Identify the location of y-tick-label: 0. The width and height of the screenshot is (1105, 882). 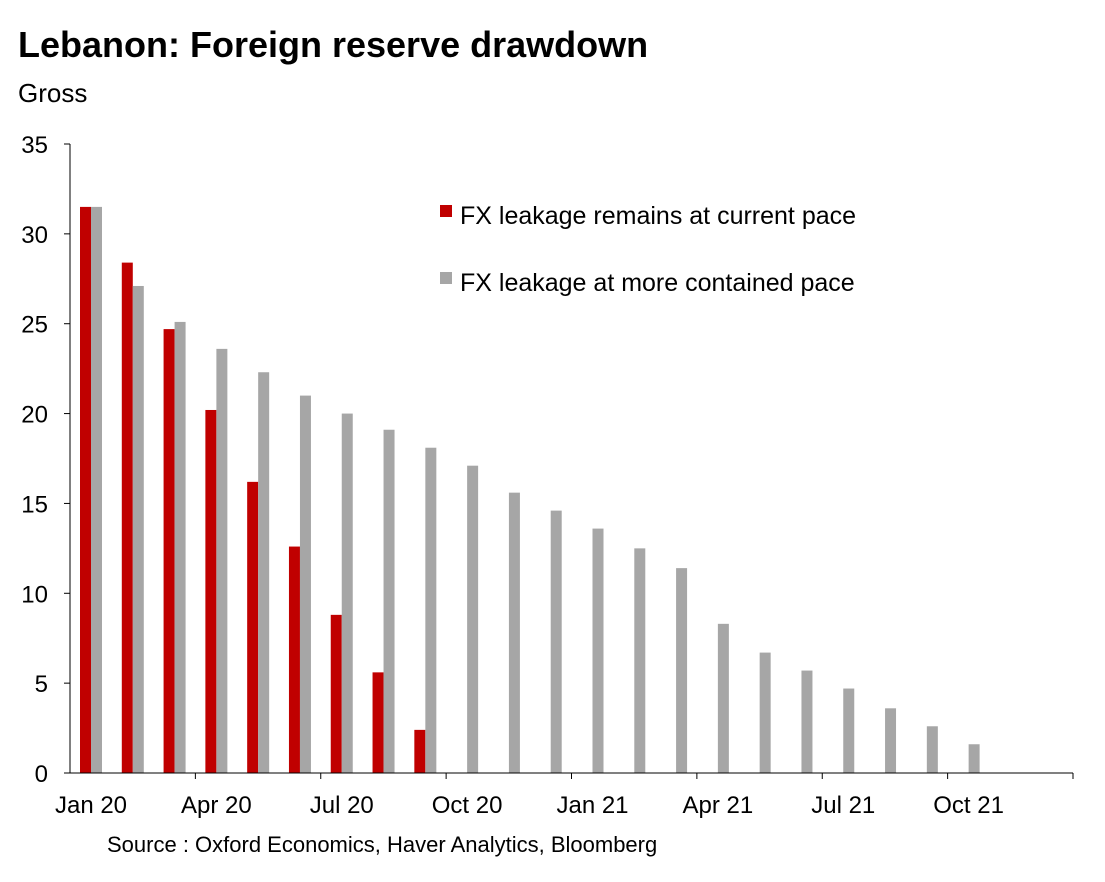
(41, 774).